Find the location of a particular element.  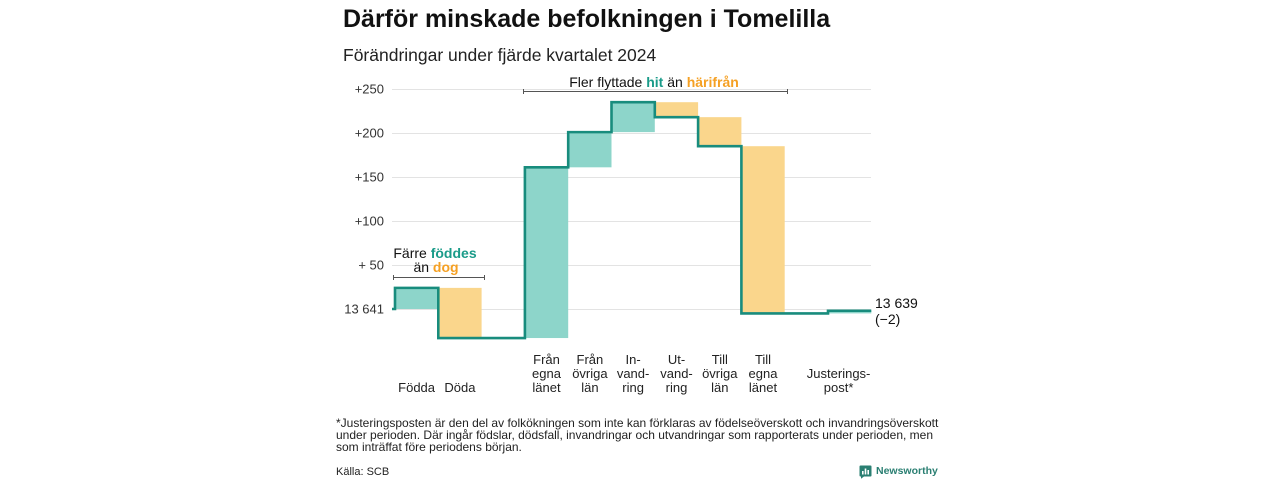

chart-title: Därför minskade befolkningen i Tomelilla is located at coordinates (587, 19).